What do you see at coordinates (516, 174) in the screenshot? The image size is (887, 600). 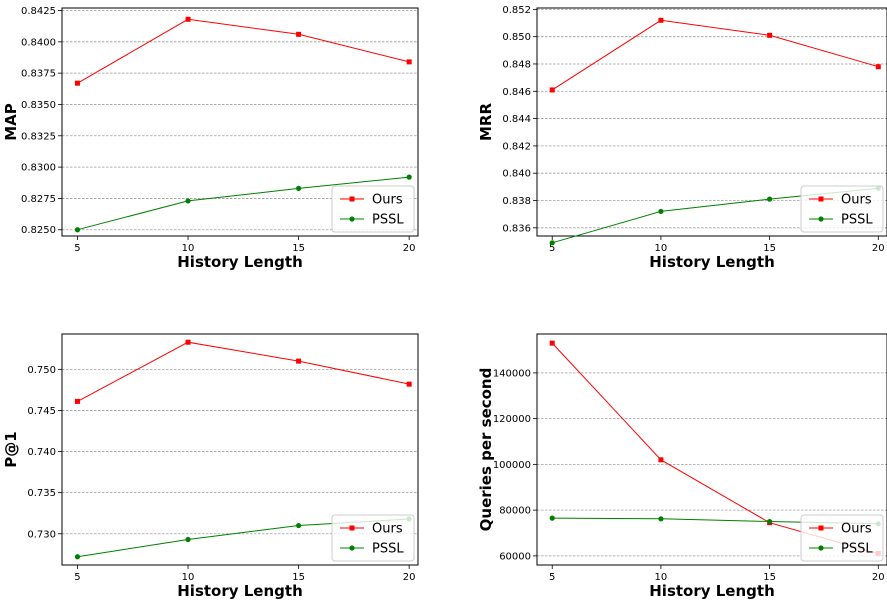 I see `y-tick-label: 0.840` at bounding box center [516, 174].